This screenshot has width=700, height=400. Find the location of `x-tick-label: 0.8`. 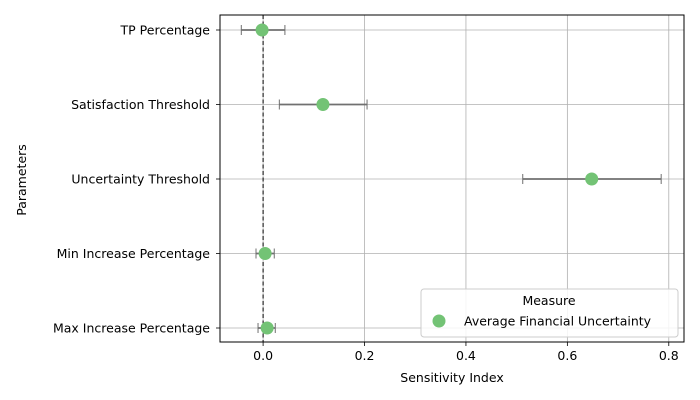

x-tick-label: 0.8 is located at coordinates (669, 355).